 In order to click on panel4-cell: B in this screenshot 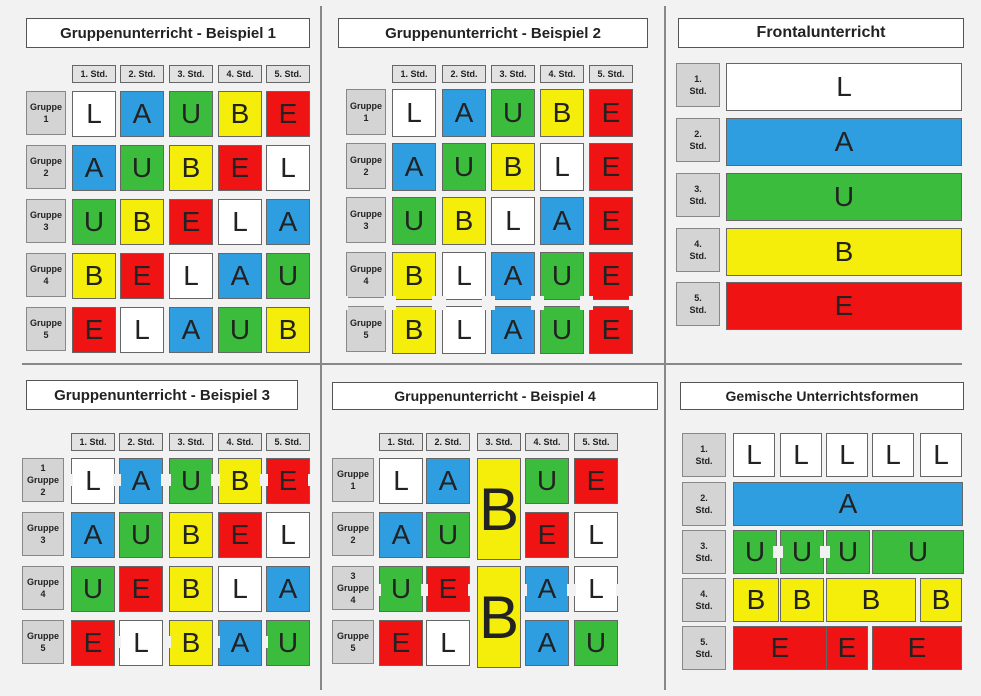, I will do `click(191, 589)`.